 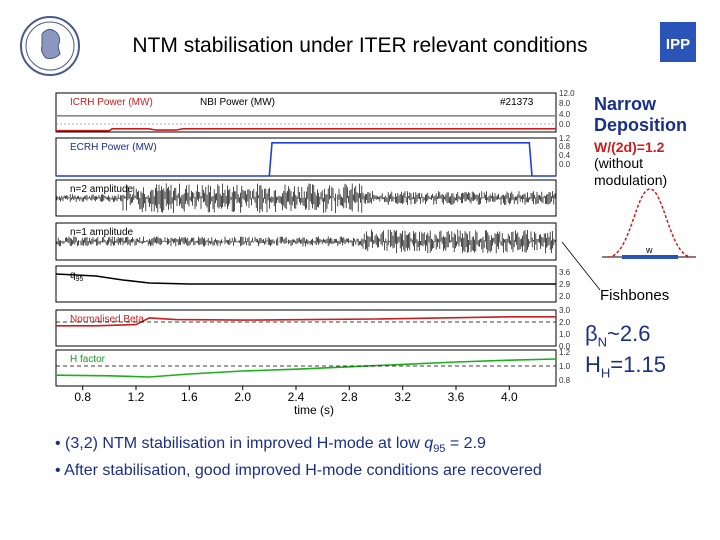 What do you see at coordinates (565, 310) in the screenshot?
I see `y-tick-label: 3.0` at bounding box center [565, 310].